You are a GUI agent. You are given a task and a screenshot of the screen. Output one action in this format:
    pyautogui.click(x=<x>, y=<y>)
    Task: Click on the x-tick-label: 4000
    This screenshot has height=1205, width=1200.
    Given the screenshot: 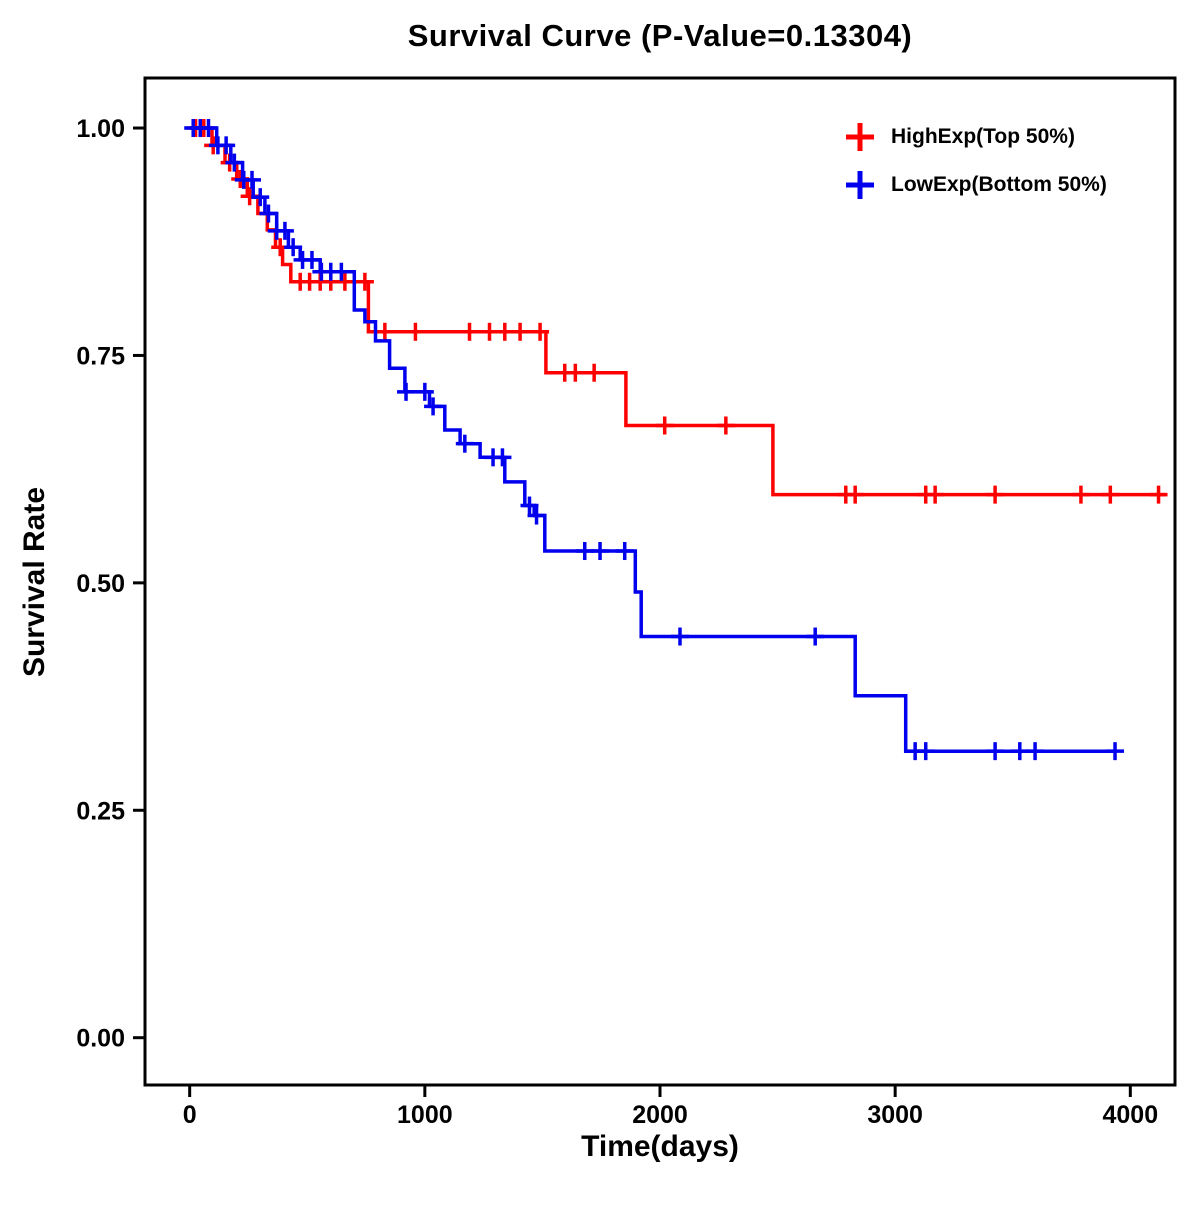 What is the action you would take?
    pyautogui.click(x=1131, y=1115)
    